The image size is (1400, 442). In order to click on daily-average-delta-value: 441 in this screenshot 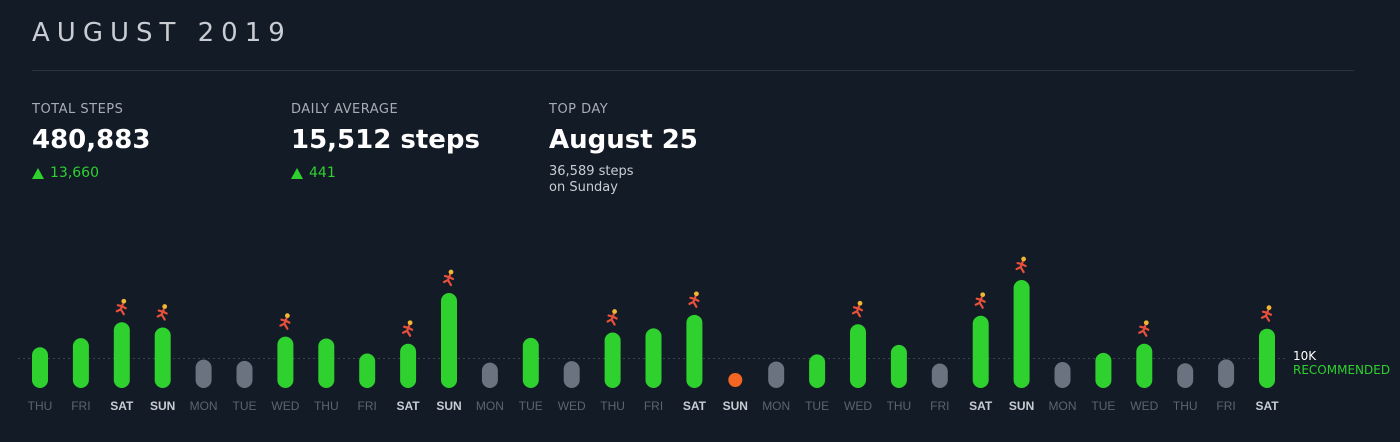, I will do `click(322, 173)`.